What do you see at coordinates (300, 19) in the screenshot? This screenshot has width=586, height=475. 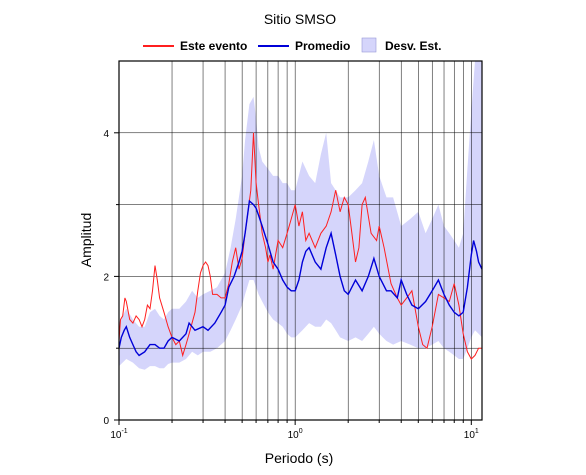 I see `chart-title: Sitio SMSO` at bounding box center [300, 19].